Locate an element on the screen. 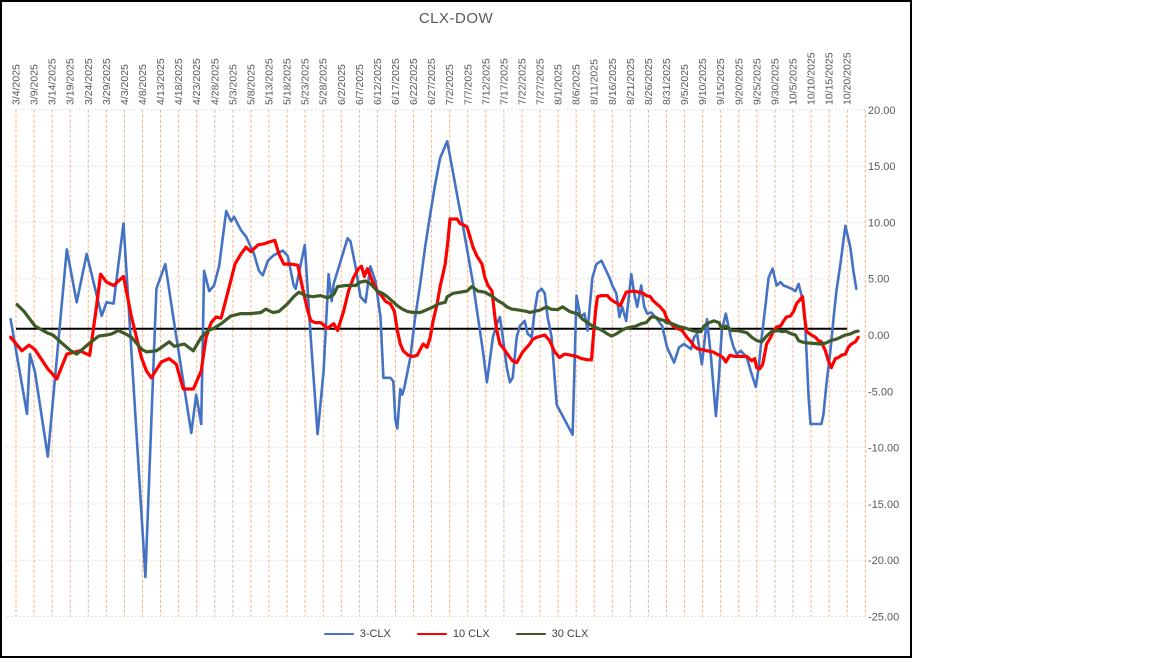 The height and width of the screenshot is (662, 1152). series-line-30 CLX is located at coordinates (437, 317).